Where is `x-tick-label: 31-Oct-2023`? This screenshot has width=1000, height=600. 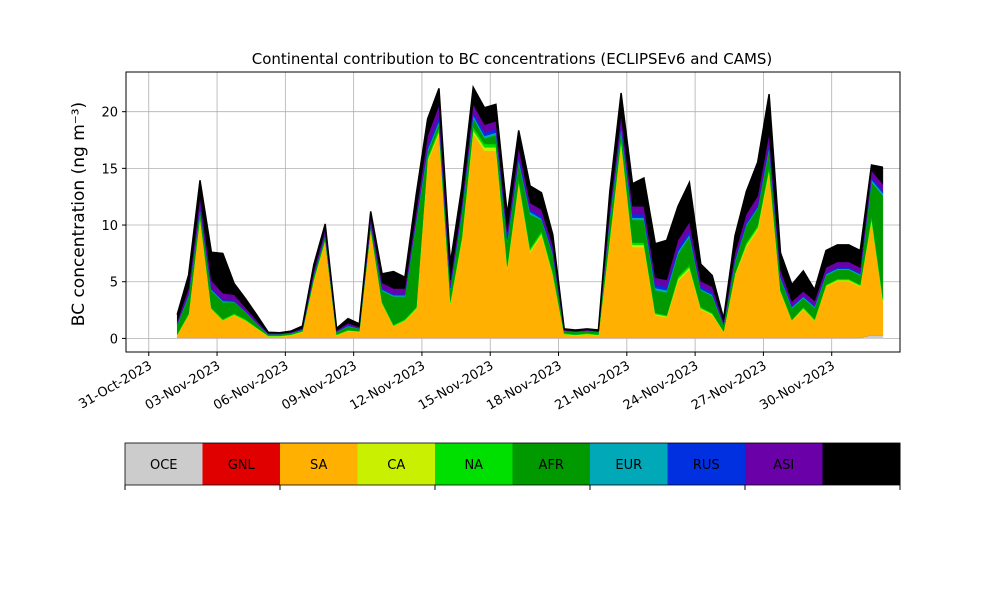 x-tick-label: 31-Oct-2023 is located at coordinates (115, 385).